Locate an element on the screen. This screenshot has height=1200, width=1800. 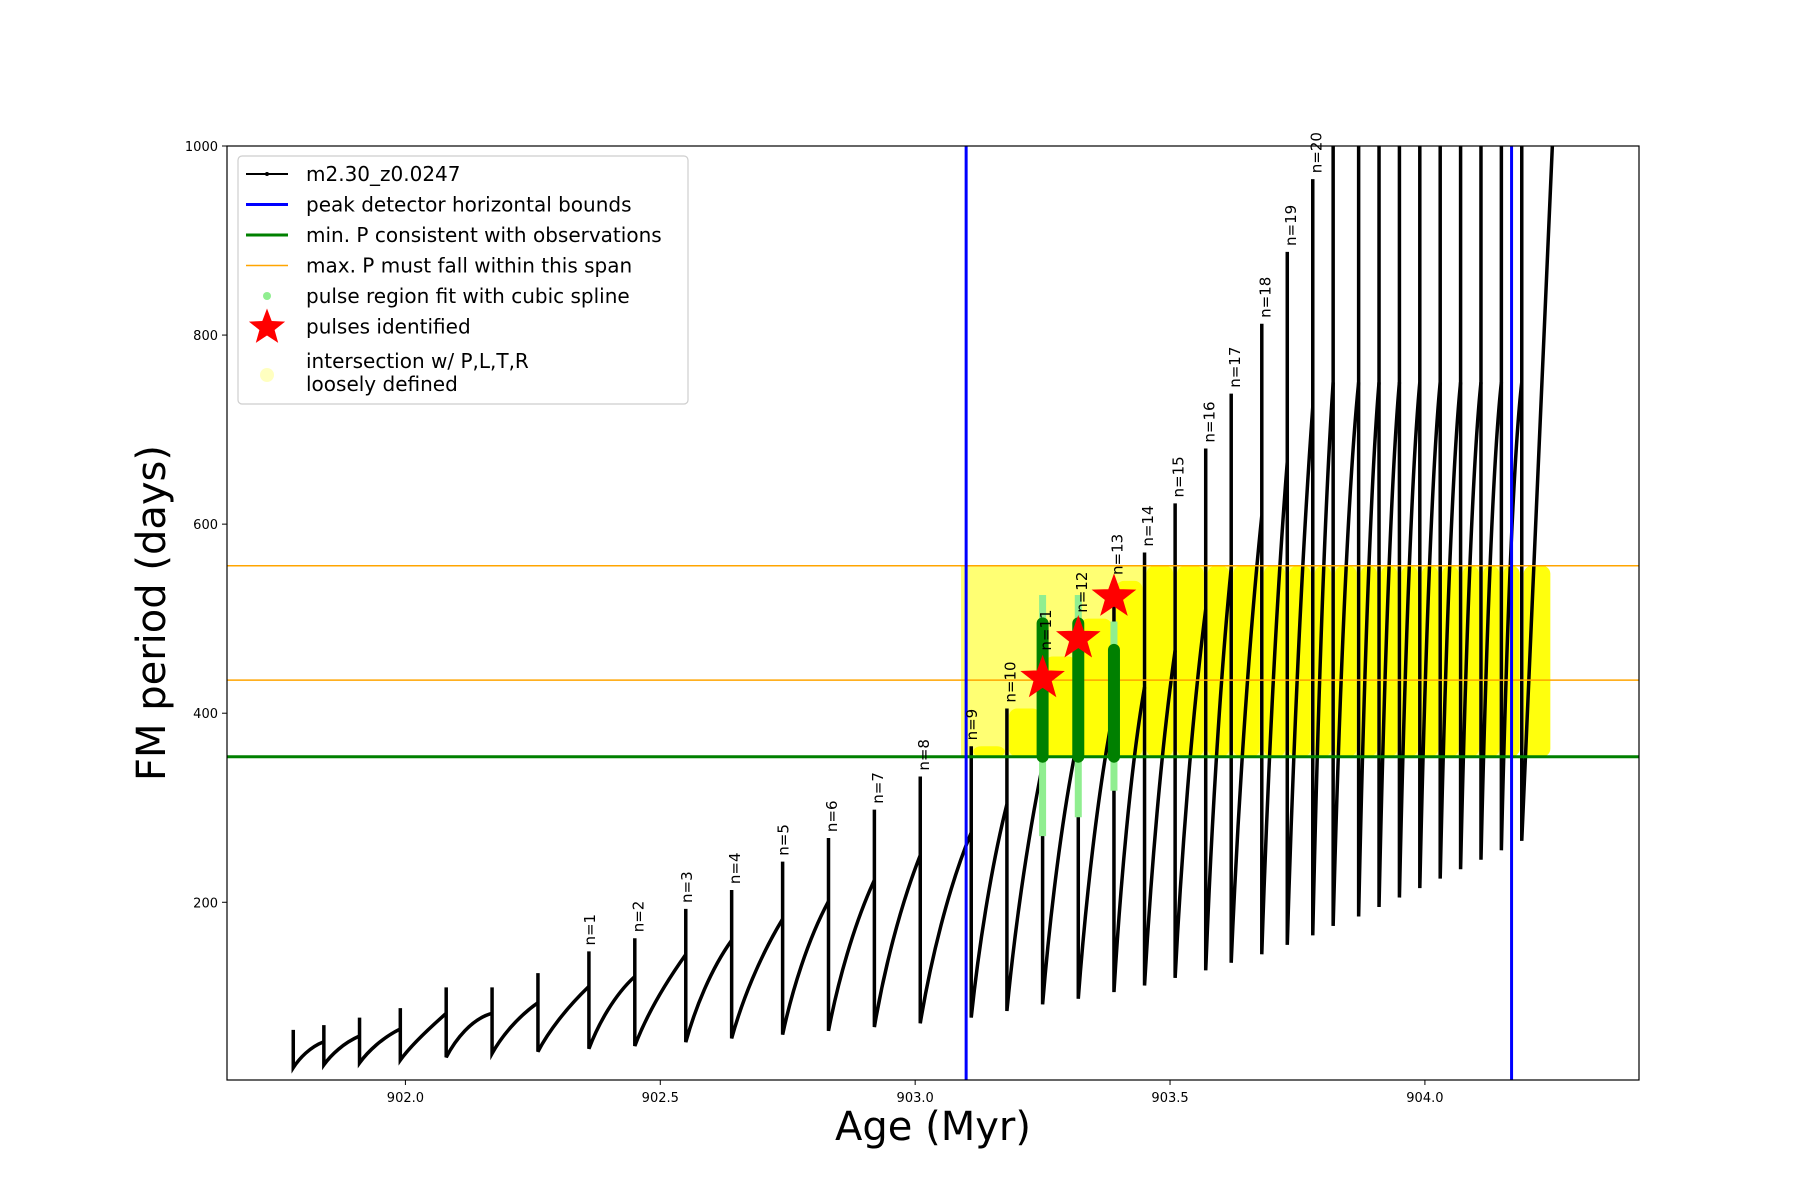
legend-label-max-p: max. P must fall within this span is located at coordinates (469, 266).